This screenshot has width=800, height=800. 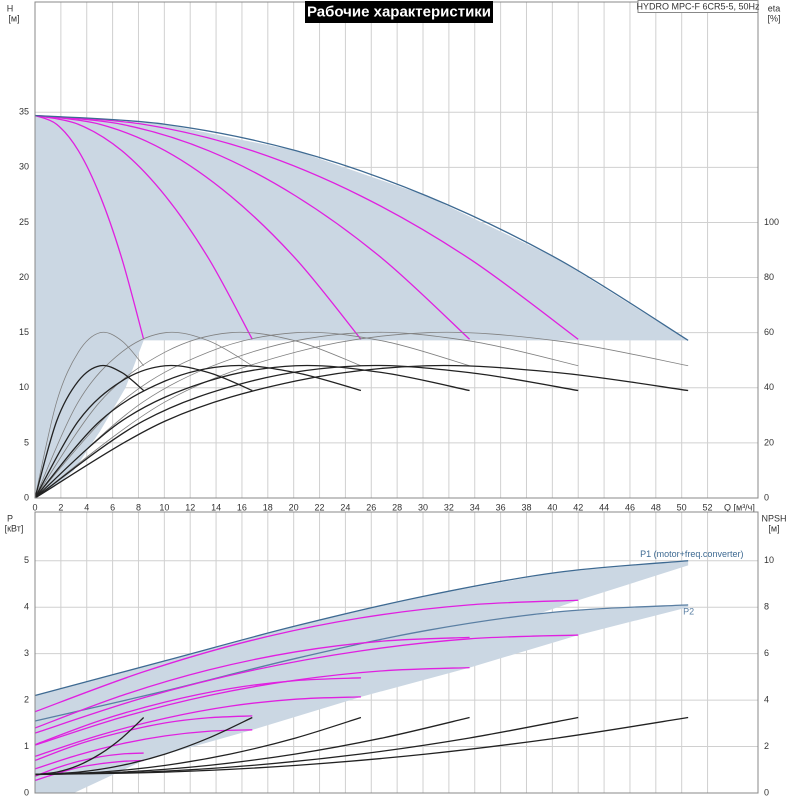 What do you see at coordinates (14, 528) in the screenshot?
I see `y-axis-unit: [кВт]` at bounding box center [14, 528].